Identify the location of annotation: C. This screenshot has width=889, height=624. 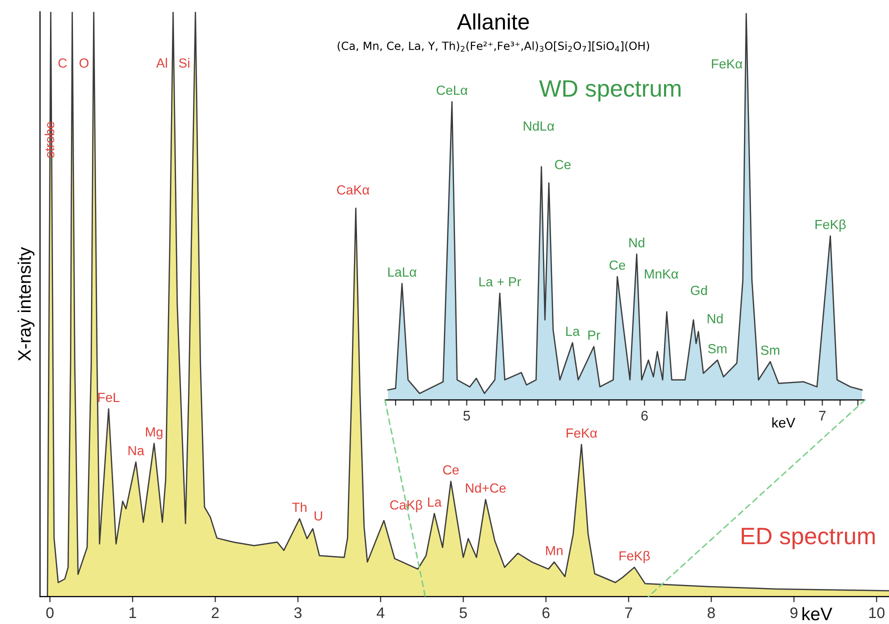
(62, 63).